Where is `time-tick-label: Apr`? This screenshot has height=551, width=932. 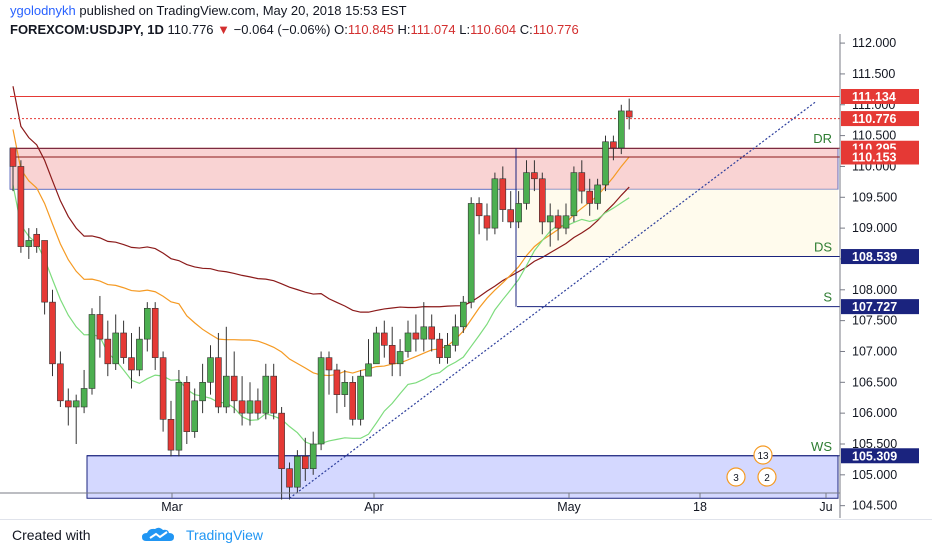 time-tick-label: Apr is located at coordinates (373, 507).